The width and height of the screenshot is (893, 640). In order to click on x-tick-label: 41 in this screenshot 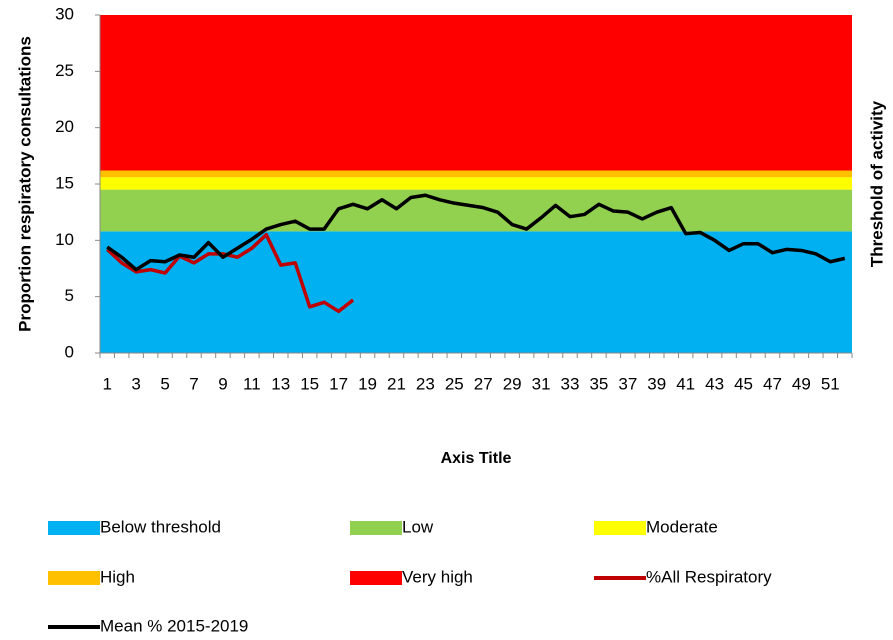, I will do `click(685, 383)`.